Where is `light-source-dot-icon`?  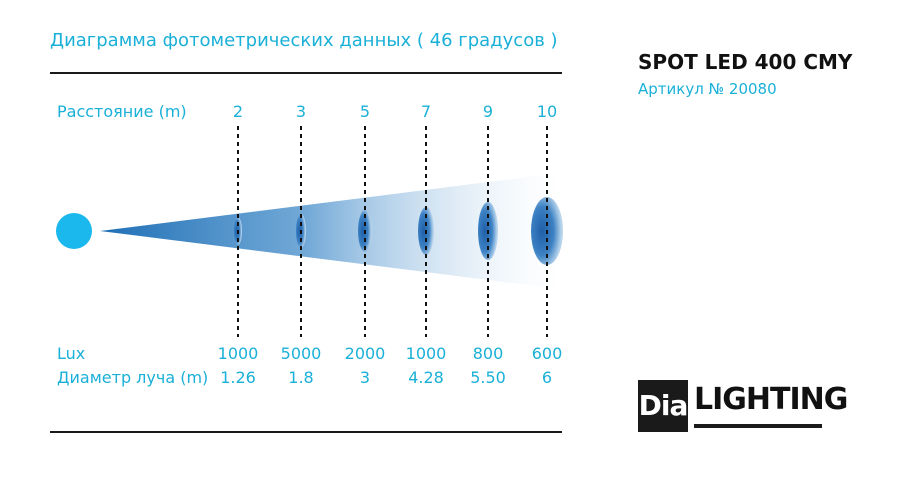
light-source-dot-icon is located at coordinates (74, 231).